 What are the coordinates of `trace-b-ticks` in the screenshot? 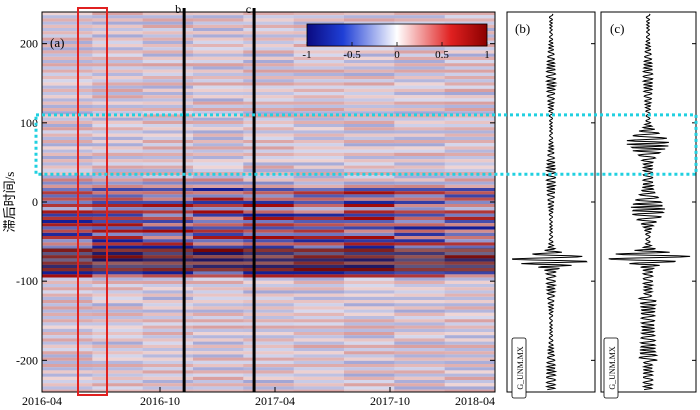 It's located at (593, 202).